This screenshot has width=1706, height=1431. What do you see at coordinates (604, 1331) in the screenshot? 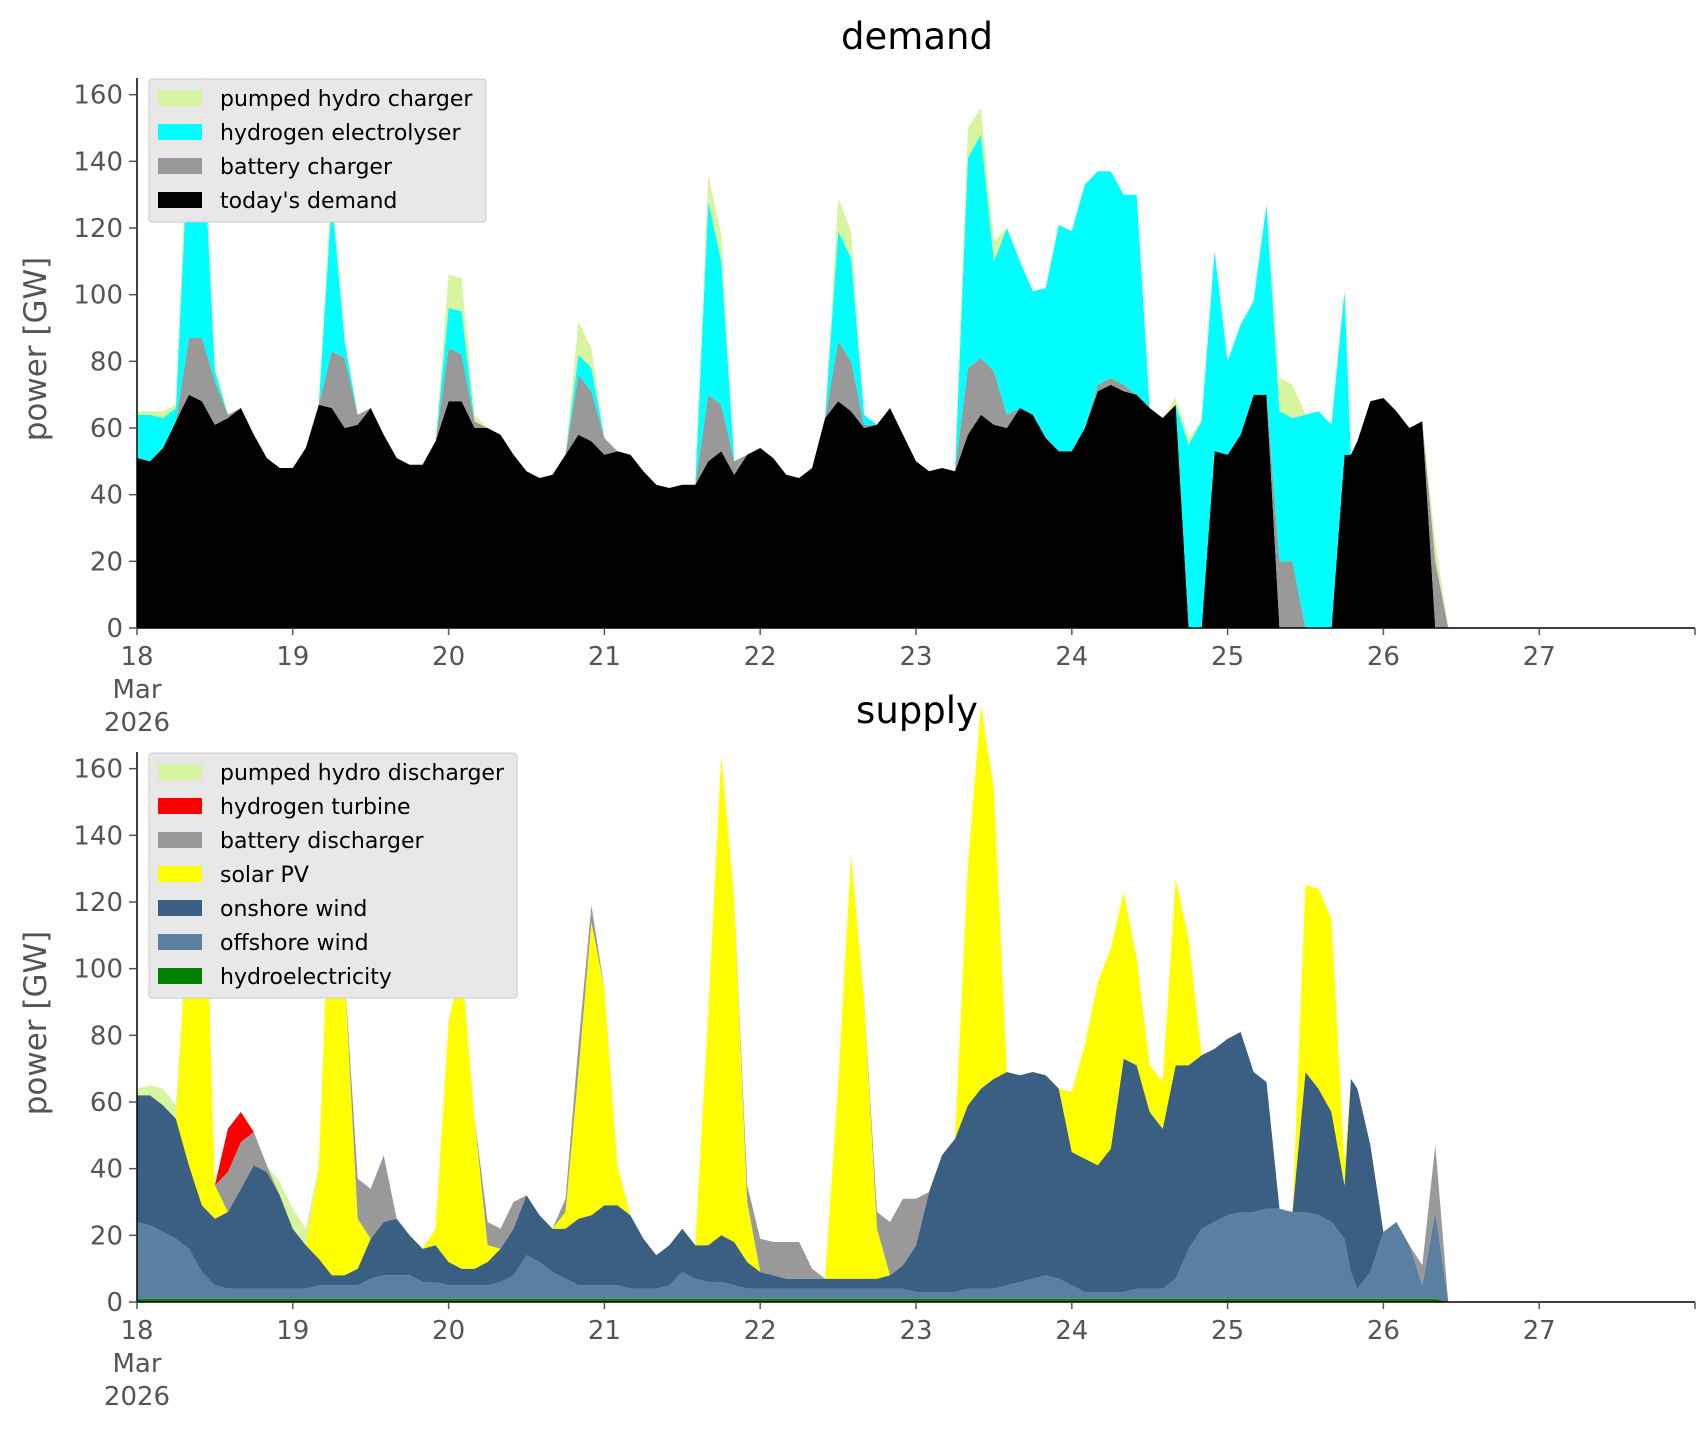
I see `supply-x-tick-label: 21` at bounding box center [604, 1331].